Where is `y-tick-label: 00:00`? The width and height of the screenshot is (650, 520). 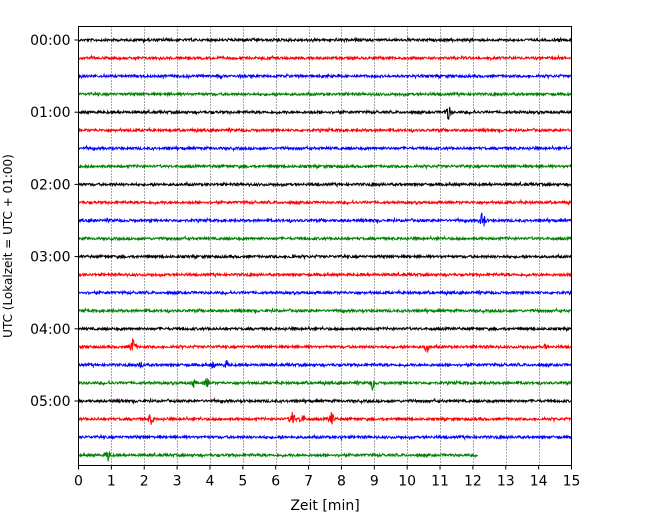
y-tick-label: 00:00 is located at coordinates (50, 41).